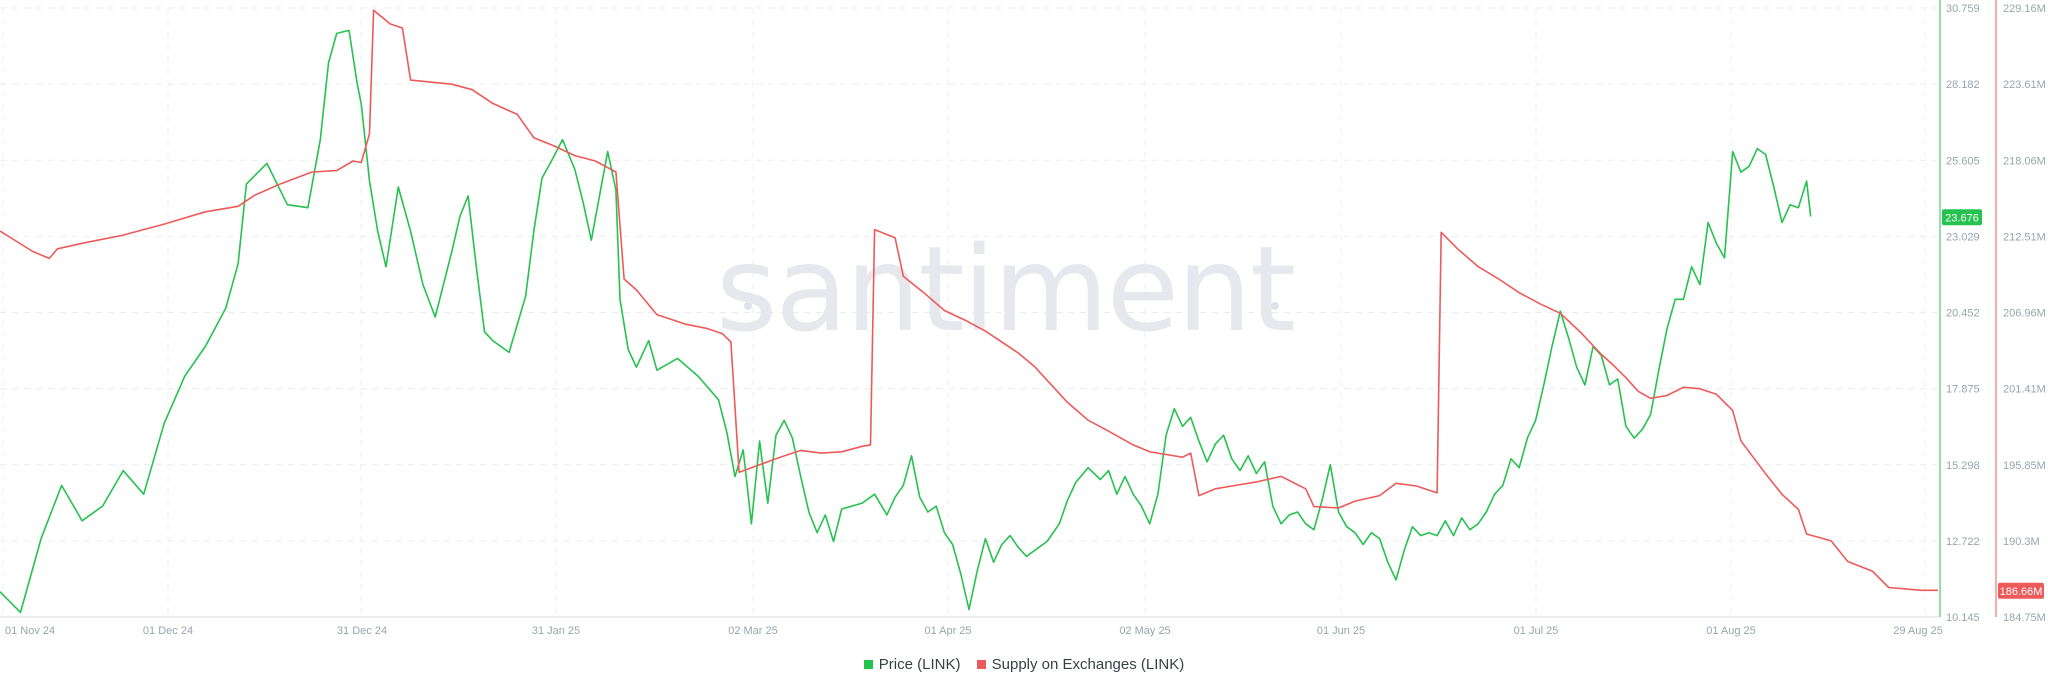 This screenshot has width=2048, height=693. I want to click on supply-tick-label: 218.06M, so click(2024, 161).